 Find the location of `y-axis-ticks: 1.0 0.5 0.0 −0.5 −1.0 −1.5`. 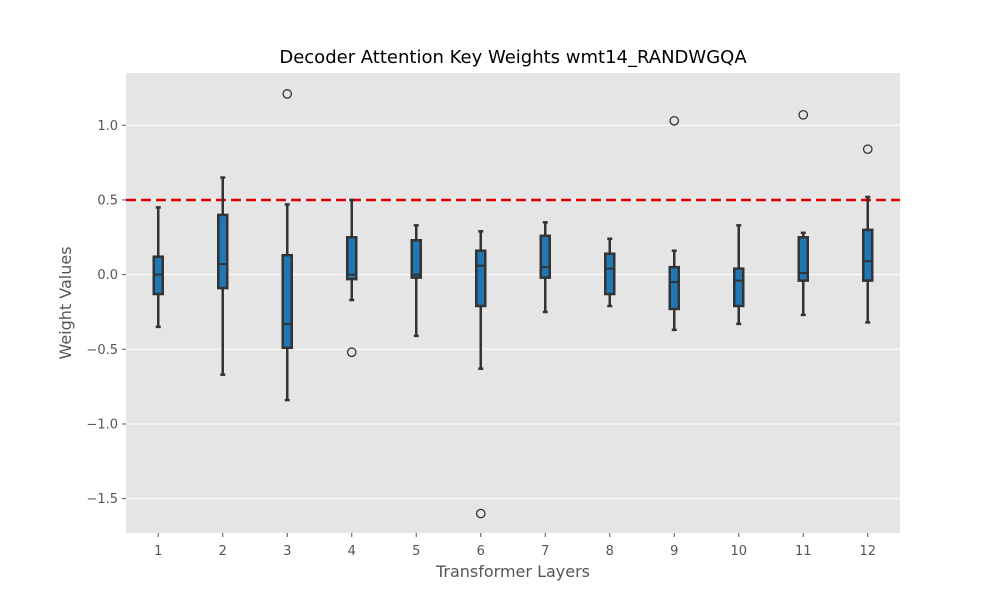

y-axis-ticks: 1.0 0.5 0.0 −0.5 −1.0 −1.5 is located at coordinates (106, 313).